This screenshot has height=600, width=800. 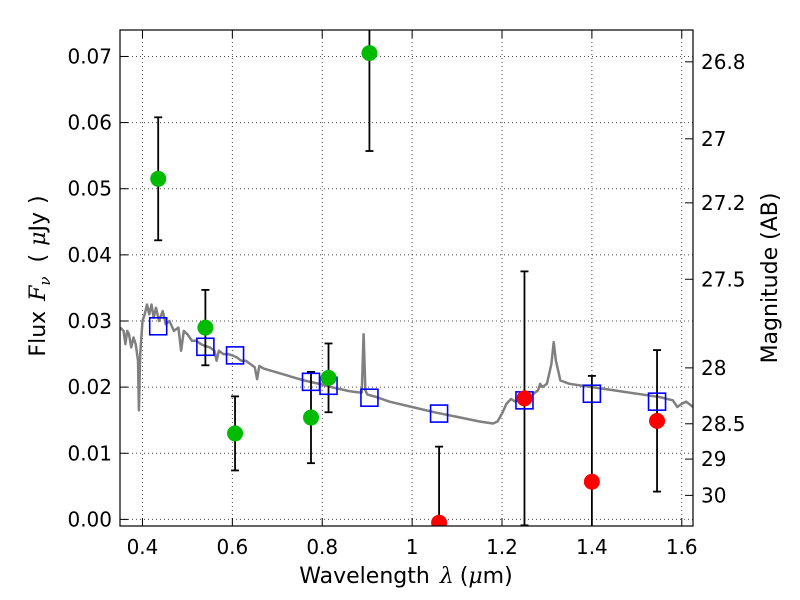 I want to click on y-axis-label-symbol-sub: ν, so click(x=45, y=280).